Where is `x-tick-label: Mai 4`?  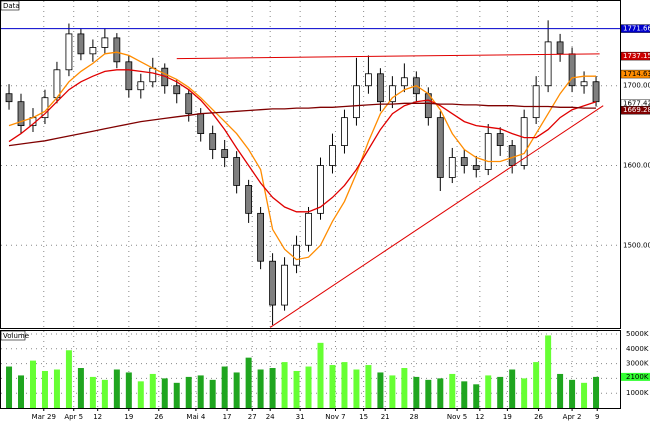
x-tick-label: Mai 4 is located at coordinates (195, 417).